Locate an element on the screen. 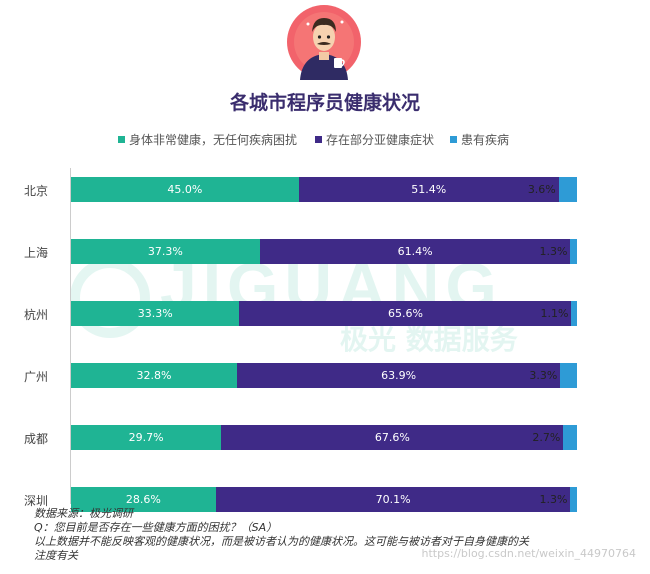 Image resolution: width=650 pixels, height=574 pixels. footnote-source: 数据来源：极光调研 is located at coordinates (83, 513).